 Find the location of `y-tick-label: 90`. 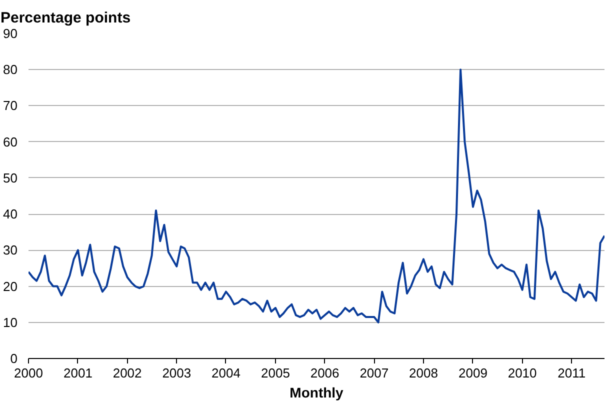

y-tick-label: 90 is located at coordinates (10, 33).